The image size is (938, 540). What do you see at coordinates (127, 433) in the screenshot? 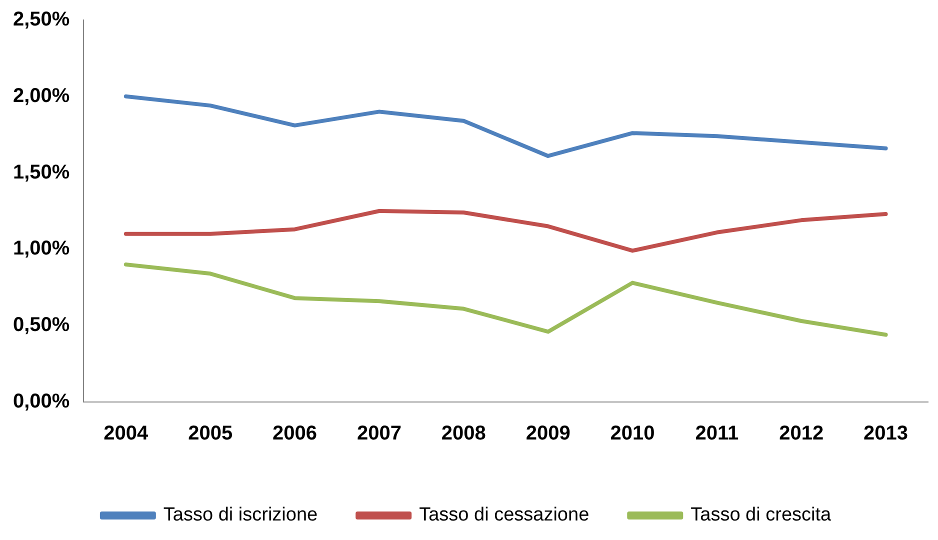
I see `x-tick-label: 2004` at bounding box center [127, 433].